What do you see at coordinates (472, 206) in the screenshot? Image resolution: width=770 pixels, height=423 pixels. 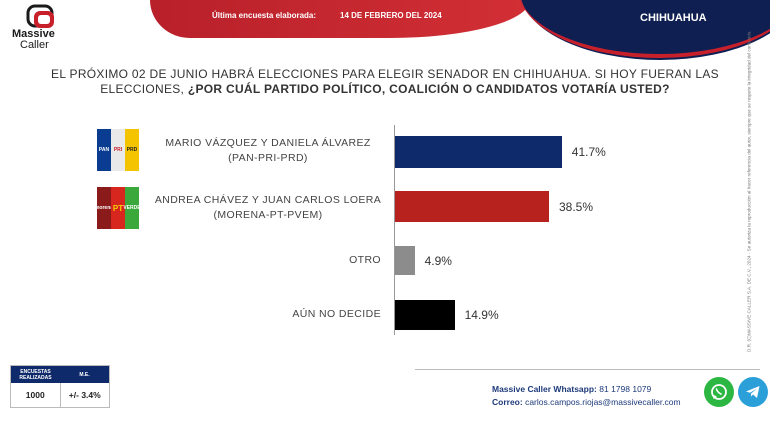 I see `bar-andrea-chavez` at bounding box center [472, 206].